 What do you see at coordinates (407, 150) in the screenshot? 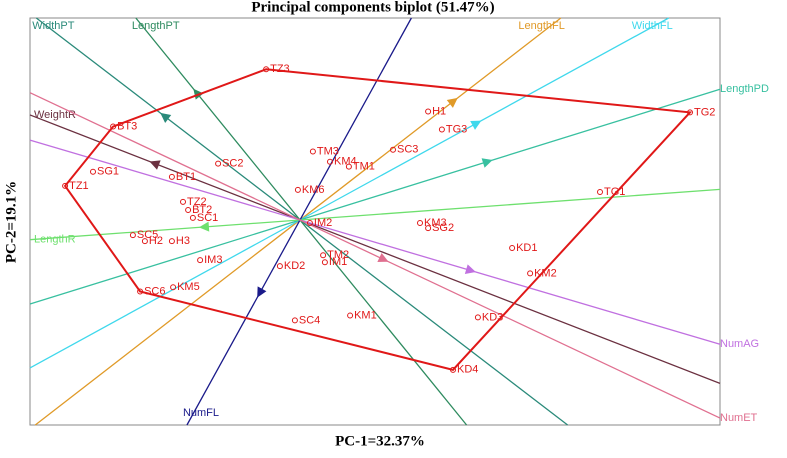
I see `genotype-label: SC3` at bounding box center [407, 150].